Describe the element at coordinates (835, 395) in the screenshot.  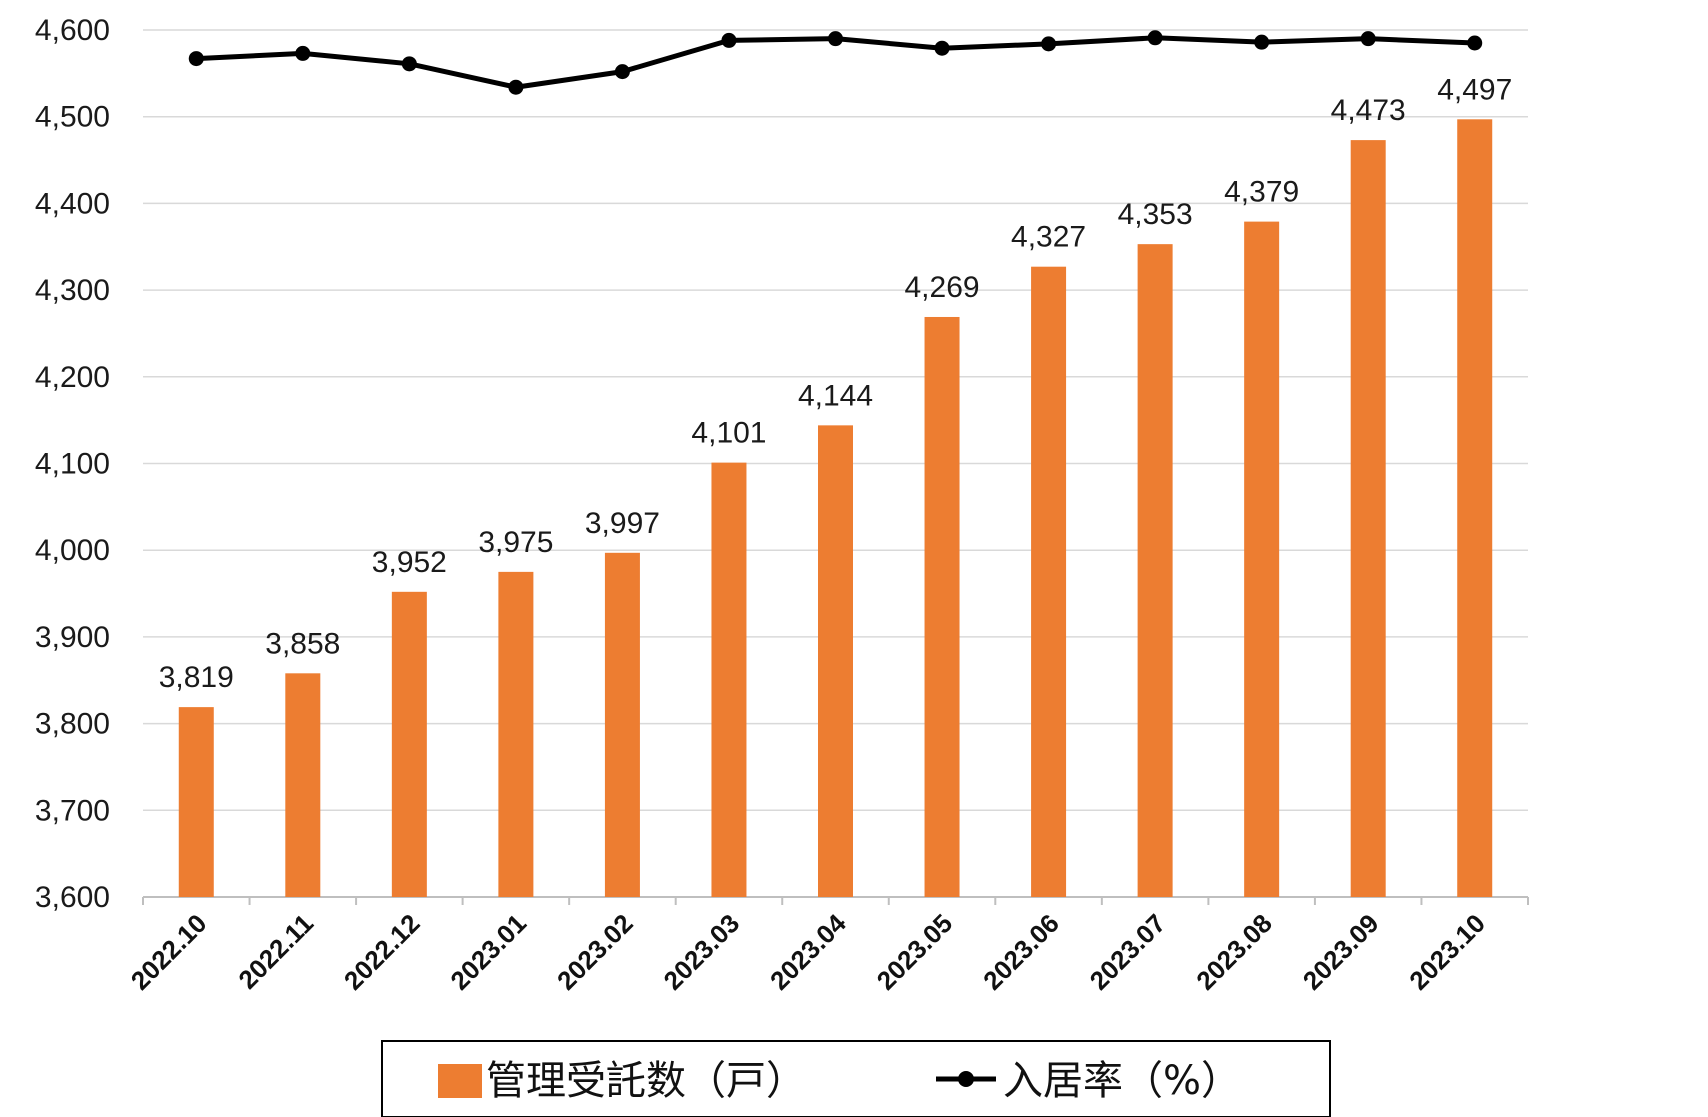
I see `bar-data-label: 4,144` at that location.